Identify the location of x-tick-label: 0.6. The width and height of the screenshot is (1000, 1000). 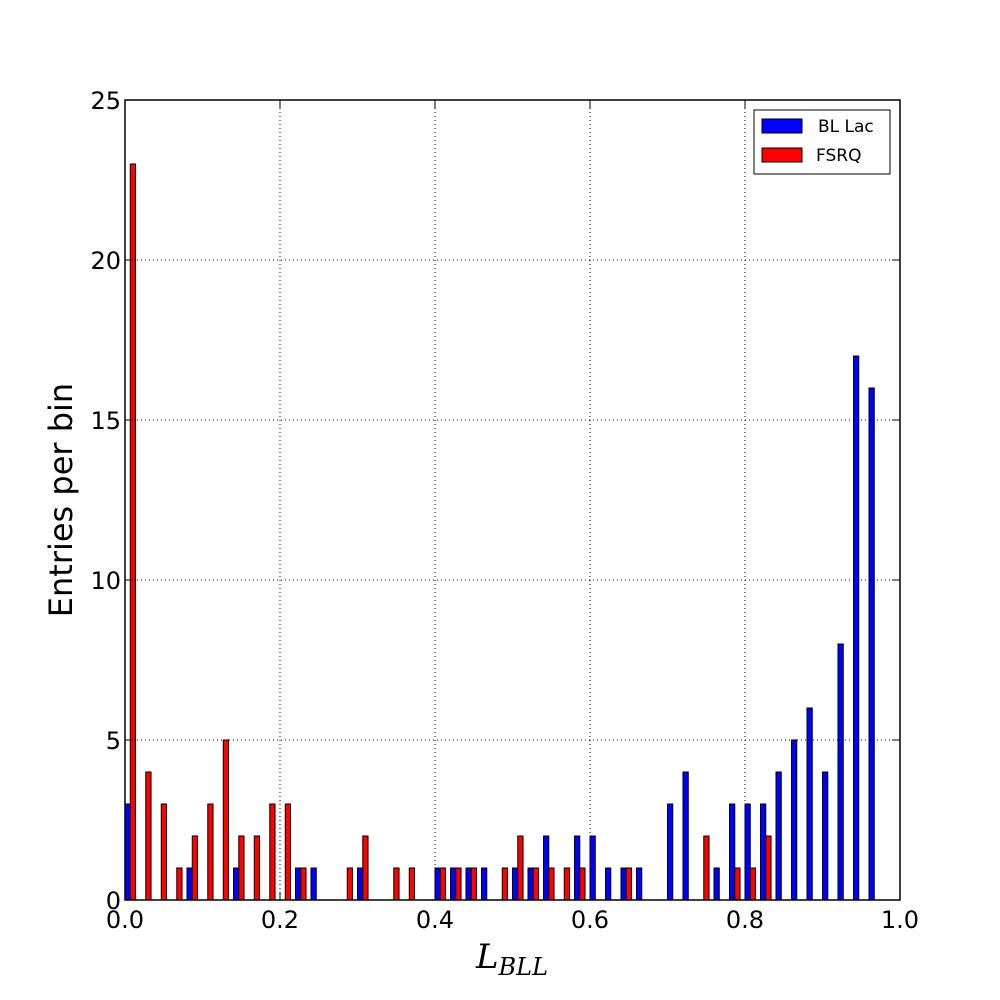
(590, 920).